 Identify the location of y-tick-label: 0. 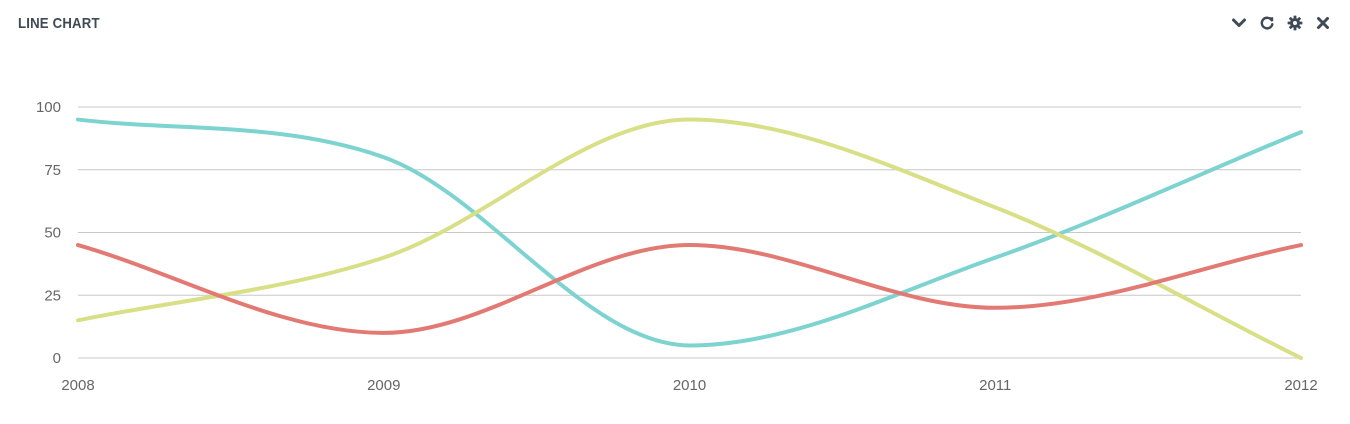
(57, 358).